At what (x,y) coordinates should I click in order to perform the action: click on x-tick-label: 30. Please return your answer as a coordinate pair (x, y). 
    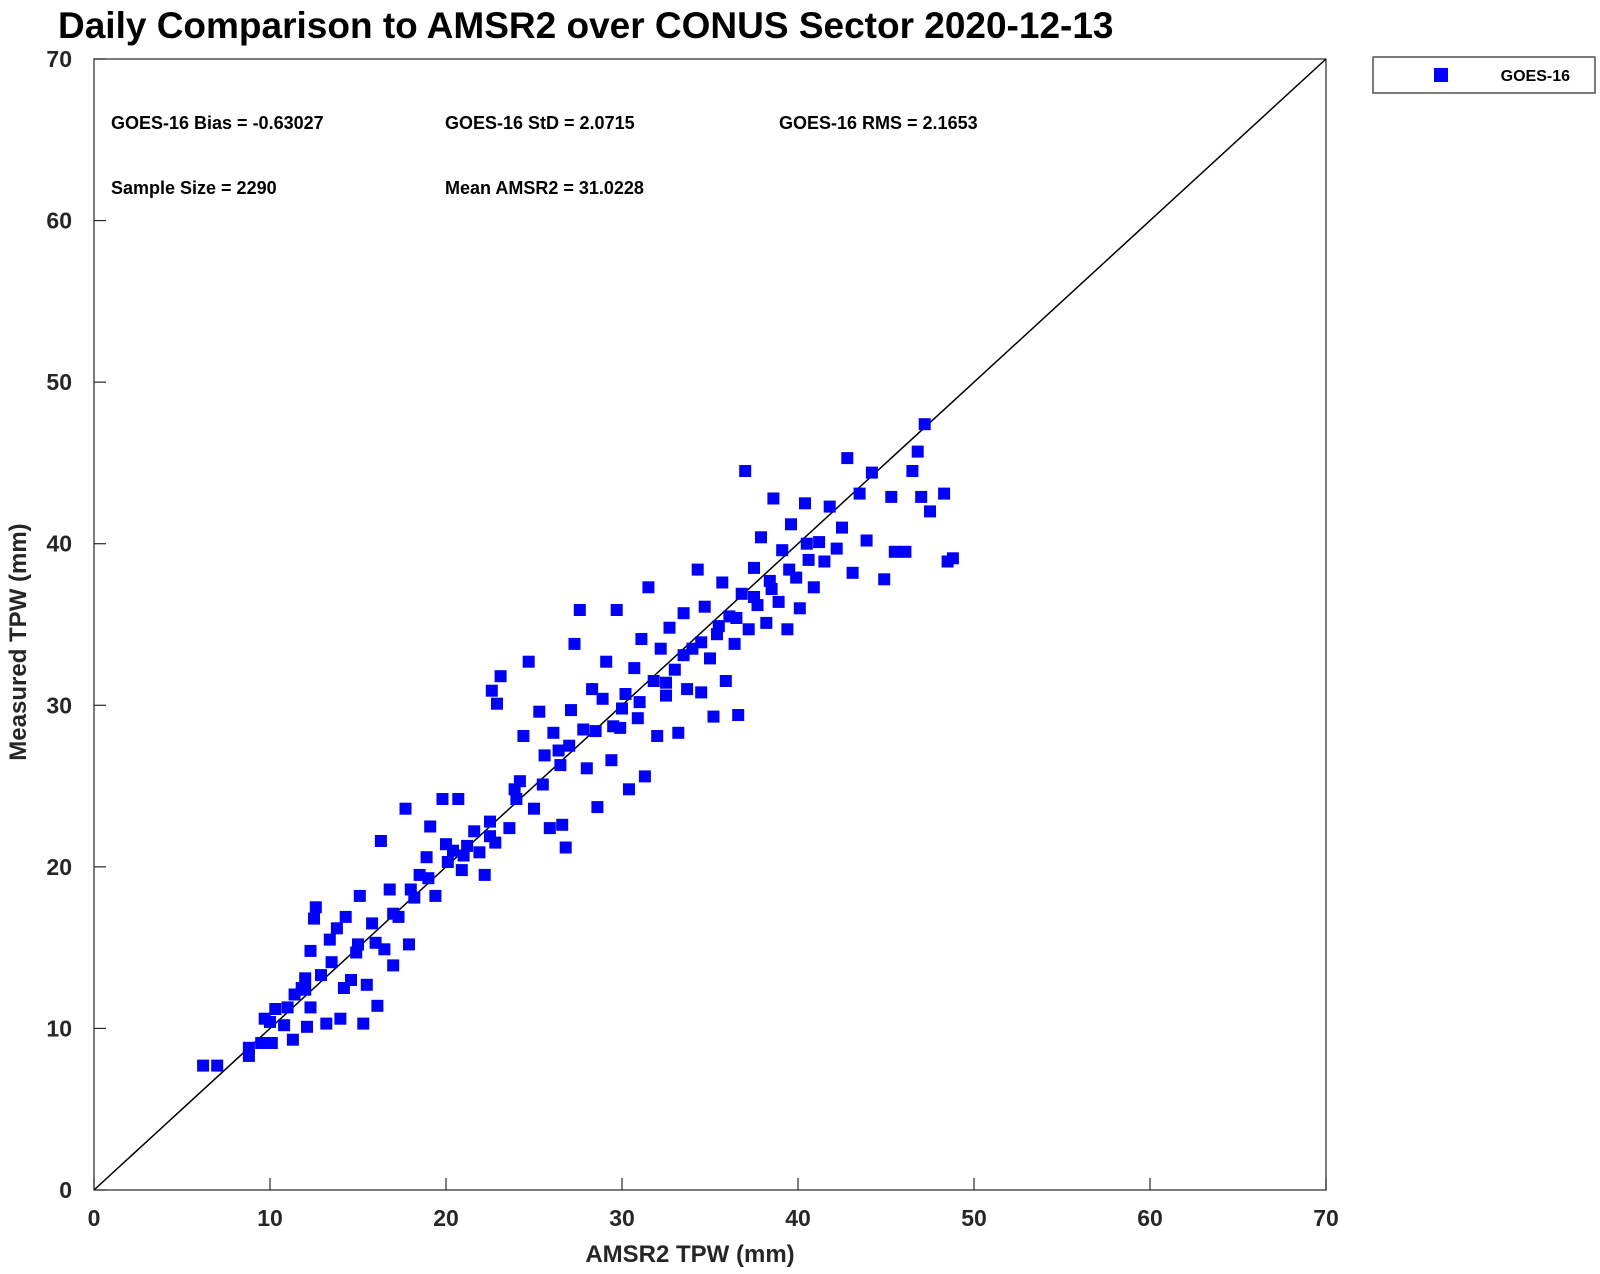
    Looking at the image, I should click on (622, 1218).